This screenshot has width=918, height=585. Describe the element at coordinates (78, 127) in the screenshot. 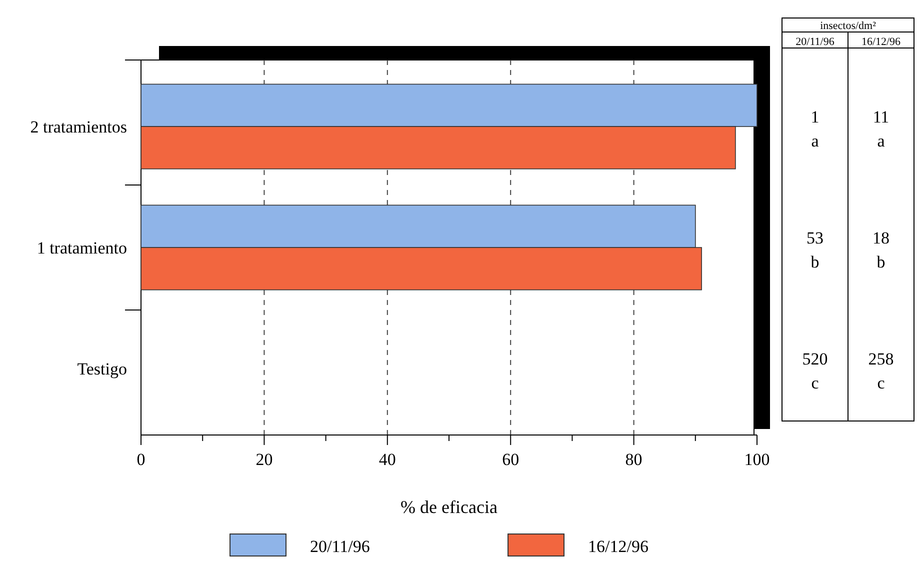

I see `y-tick-label: 2 tratamientos` at that location.